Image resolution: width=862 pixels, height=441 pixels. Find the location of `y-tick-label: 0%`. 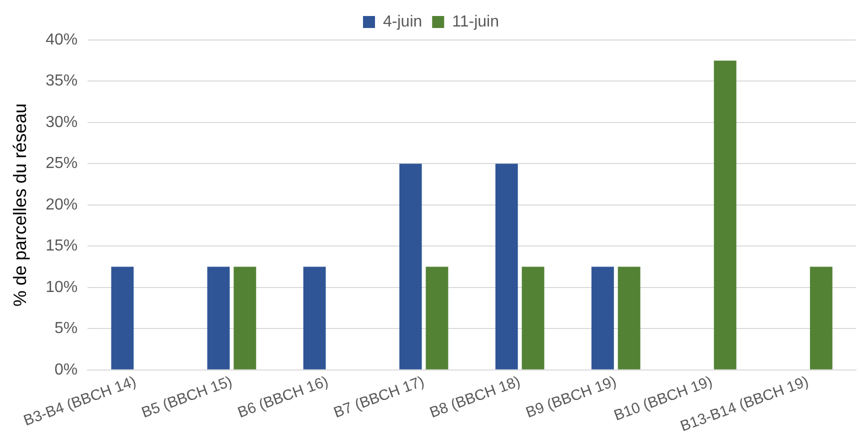

y-tick-label: 0% is located at coordinates (66, 369).